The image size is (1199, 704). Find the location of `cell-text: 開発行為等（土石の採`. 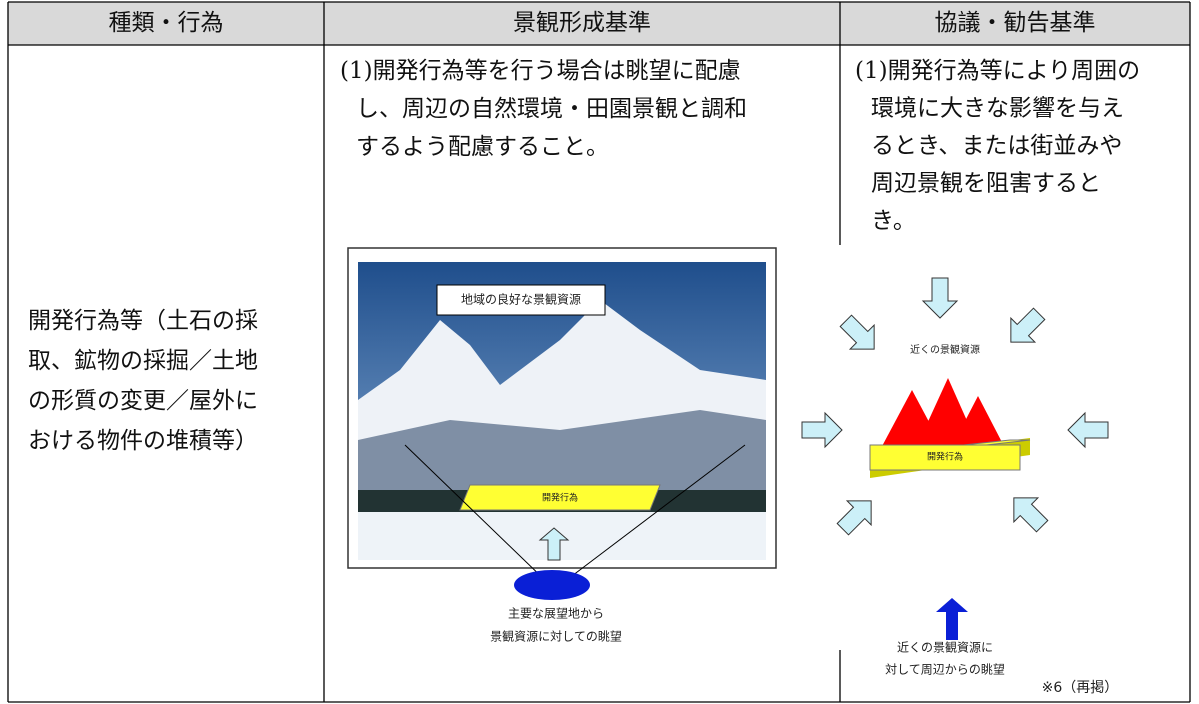

cell-text: 開発行為等（土石の採 is located at coordinates (143, 321).